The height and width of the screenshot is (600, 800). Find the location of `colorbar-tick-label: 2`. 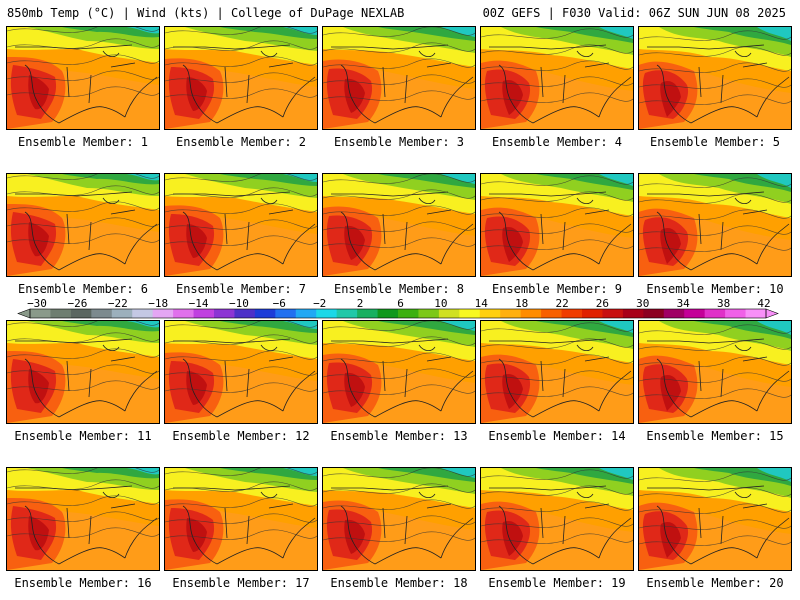

colorbar-tick-label: 2 is located at coordinates (360, 304).